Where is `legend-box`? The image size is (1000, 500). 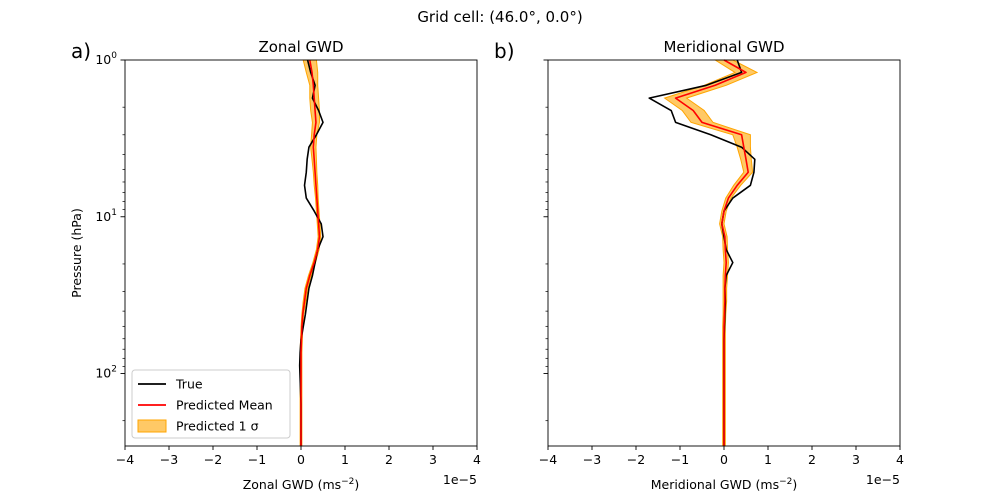 legend-box is located at coordinates (211, 404).